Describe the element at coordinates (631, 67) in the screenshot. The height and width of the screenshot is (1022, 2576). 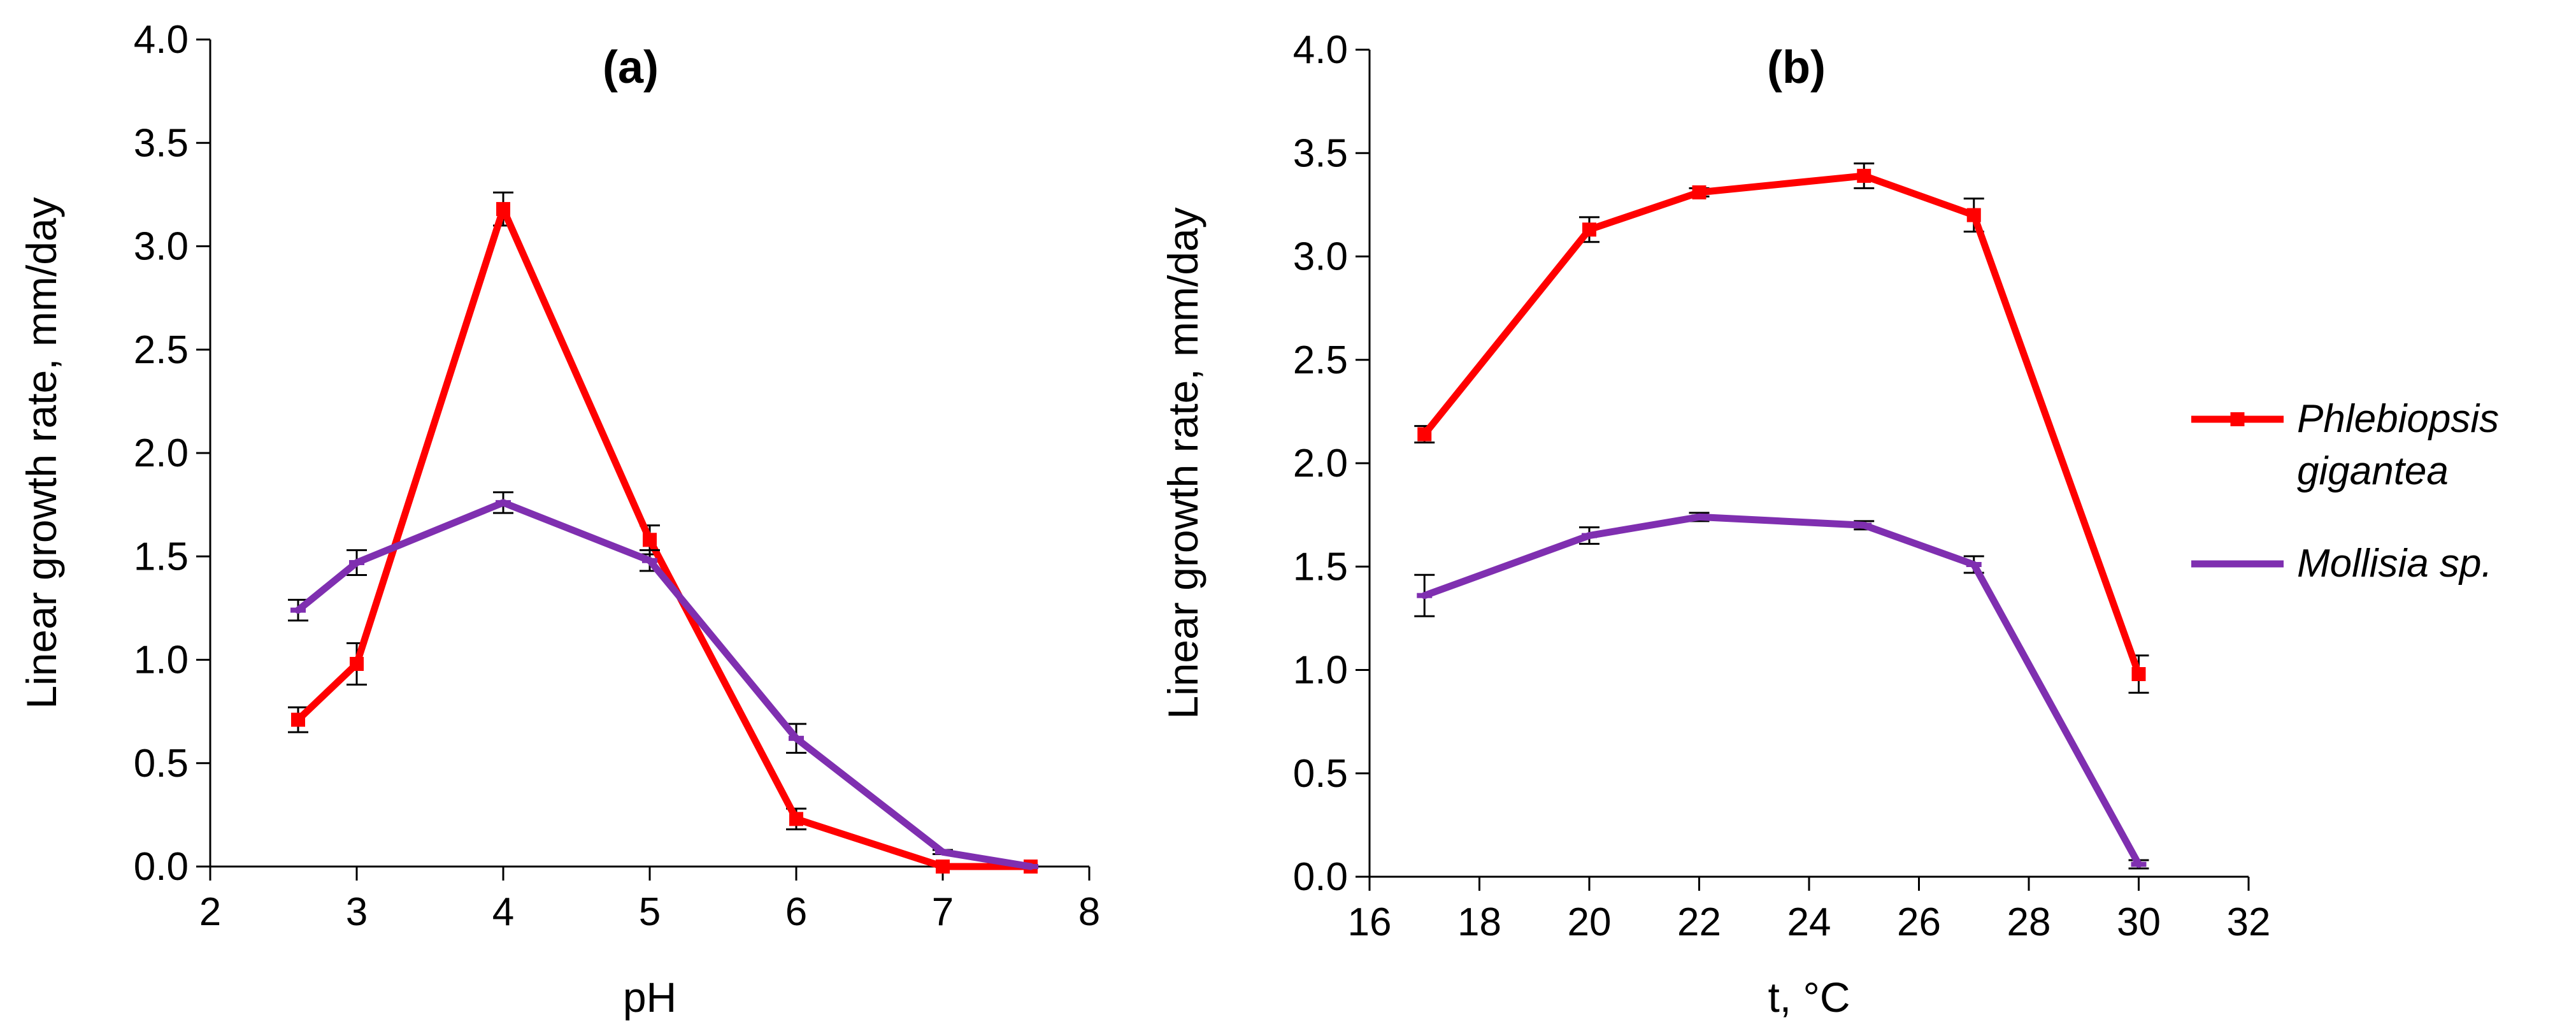
I see `panel-title: (a)` at that location.